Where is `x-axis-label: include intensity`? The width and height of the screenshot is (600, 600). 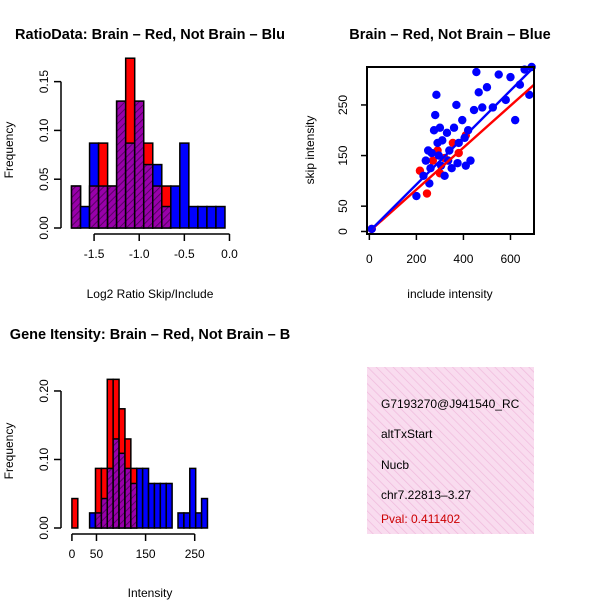 x-axis-label: include intensity is located at coordinates (449, 294).